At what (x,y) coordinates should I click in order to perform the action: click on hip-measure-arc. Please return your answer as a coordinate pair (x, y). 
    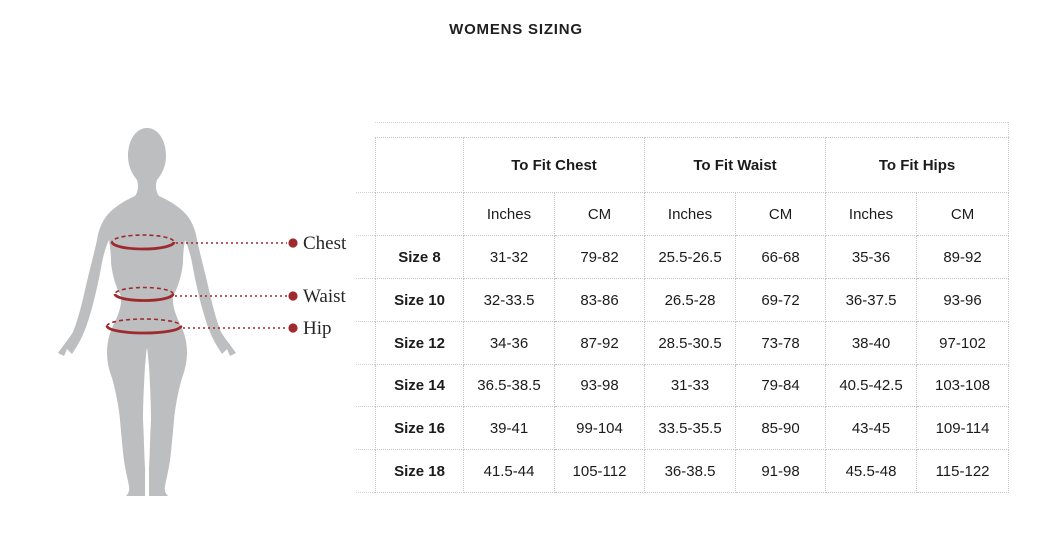
    Looking at the image, I should click on (144, 330).